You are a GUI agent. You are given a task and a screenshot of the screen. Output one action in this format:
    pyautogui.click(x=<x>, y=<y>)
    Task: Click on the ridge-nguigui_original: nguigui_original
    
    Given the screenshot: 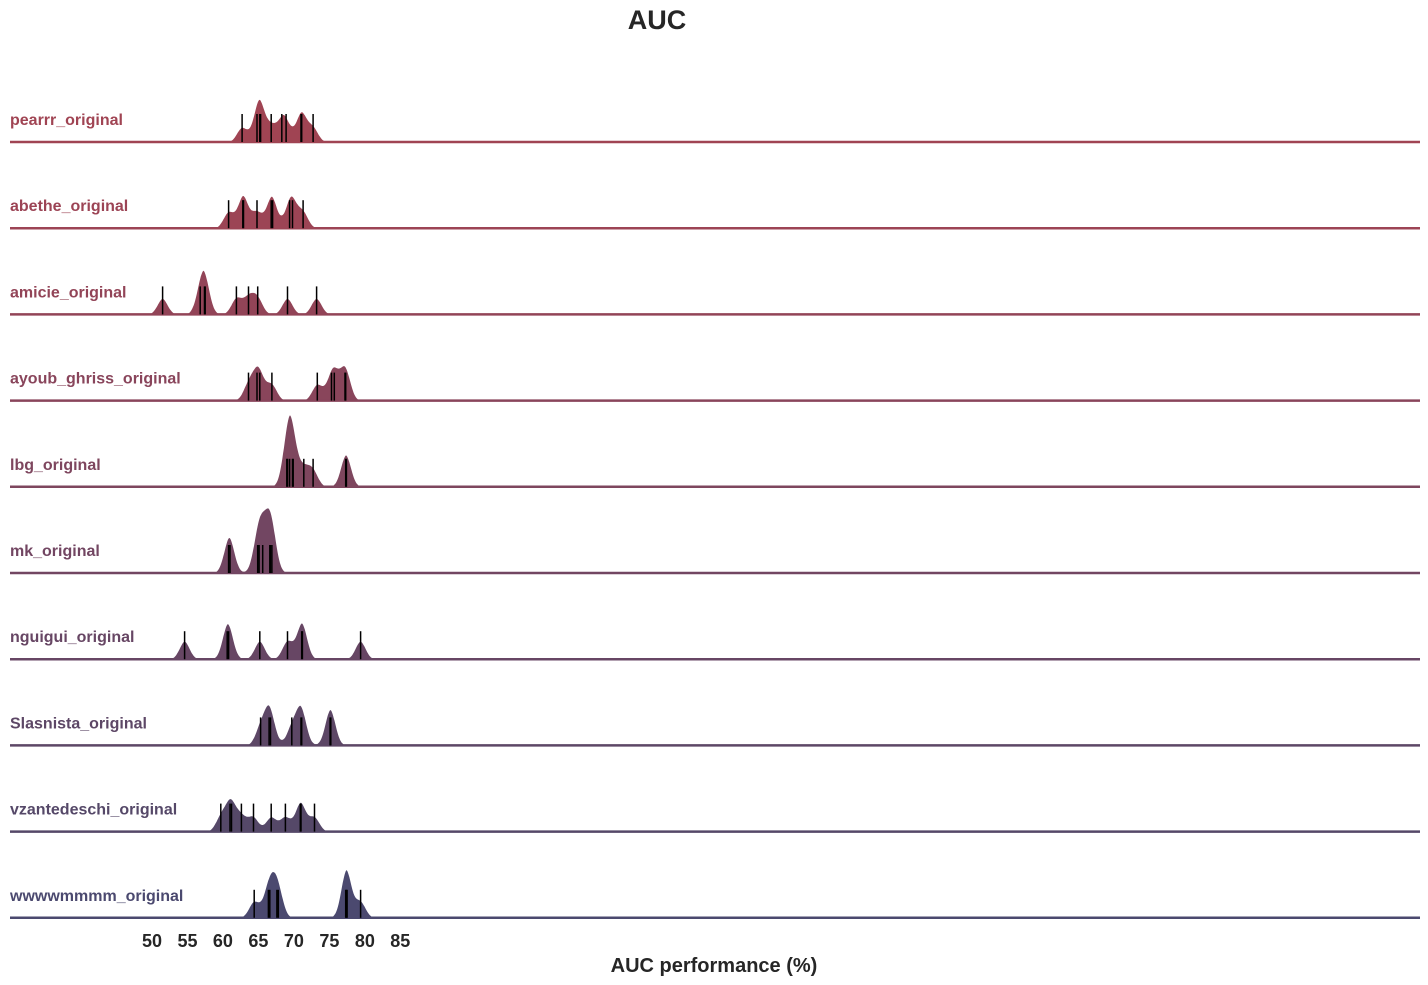 What is the action you would take?
    pyautogui.click(x=715, y=641)
    